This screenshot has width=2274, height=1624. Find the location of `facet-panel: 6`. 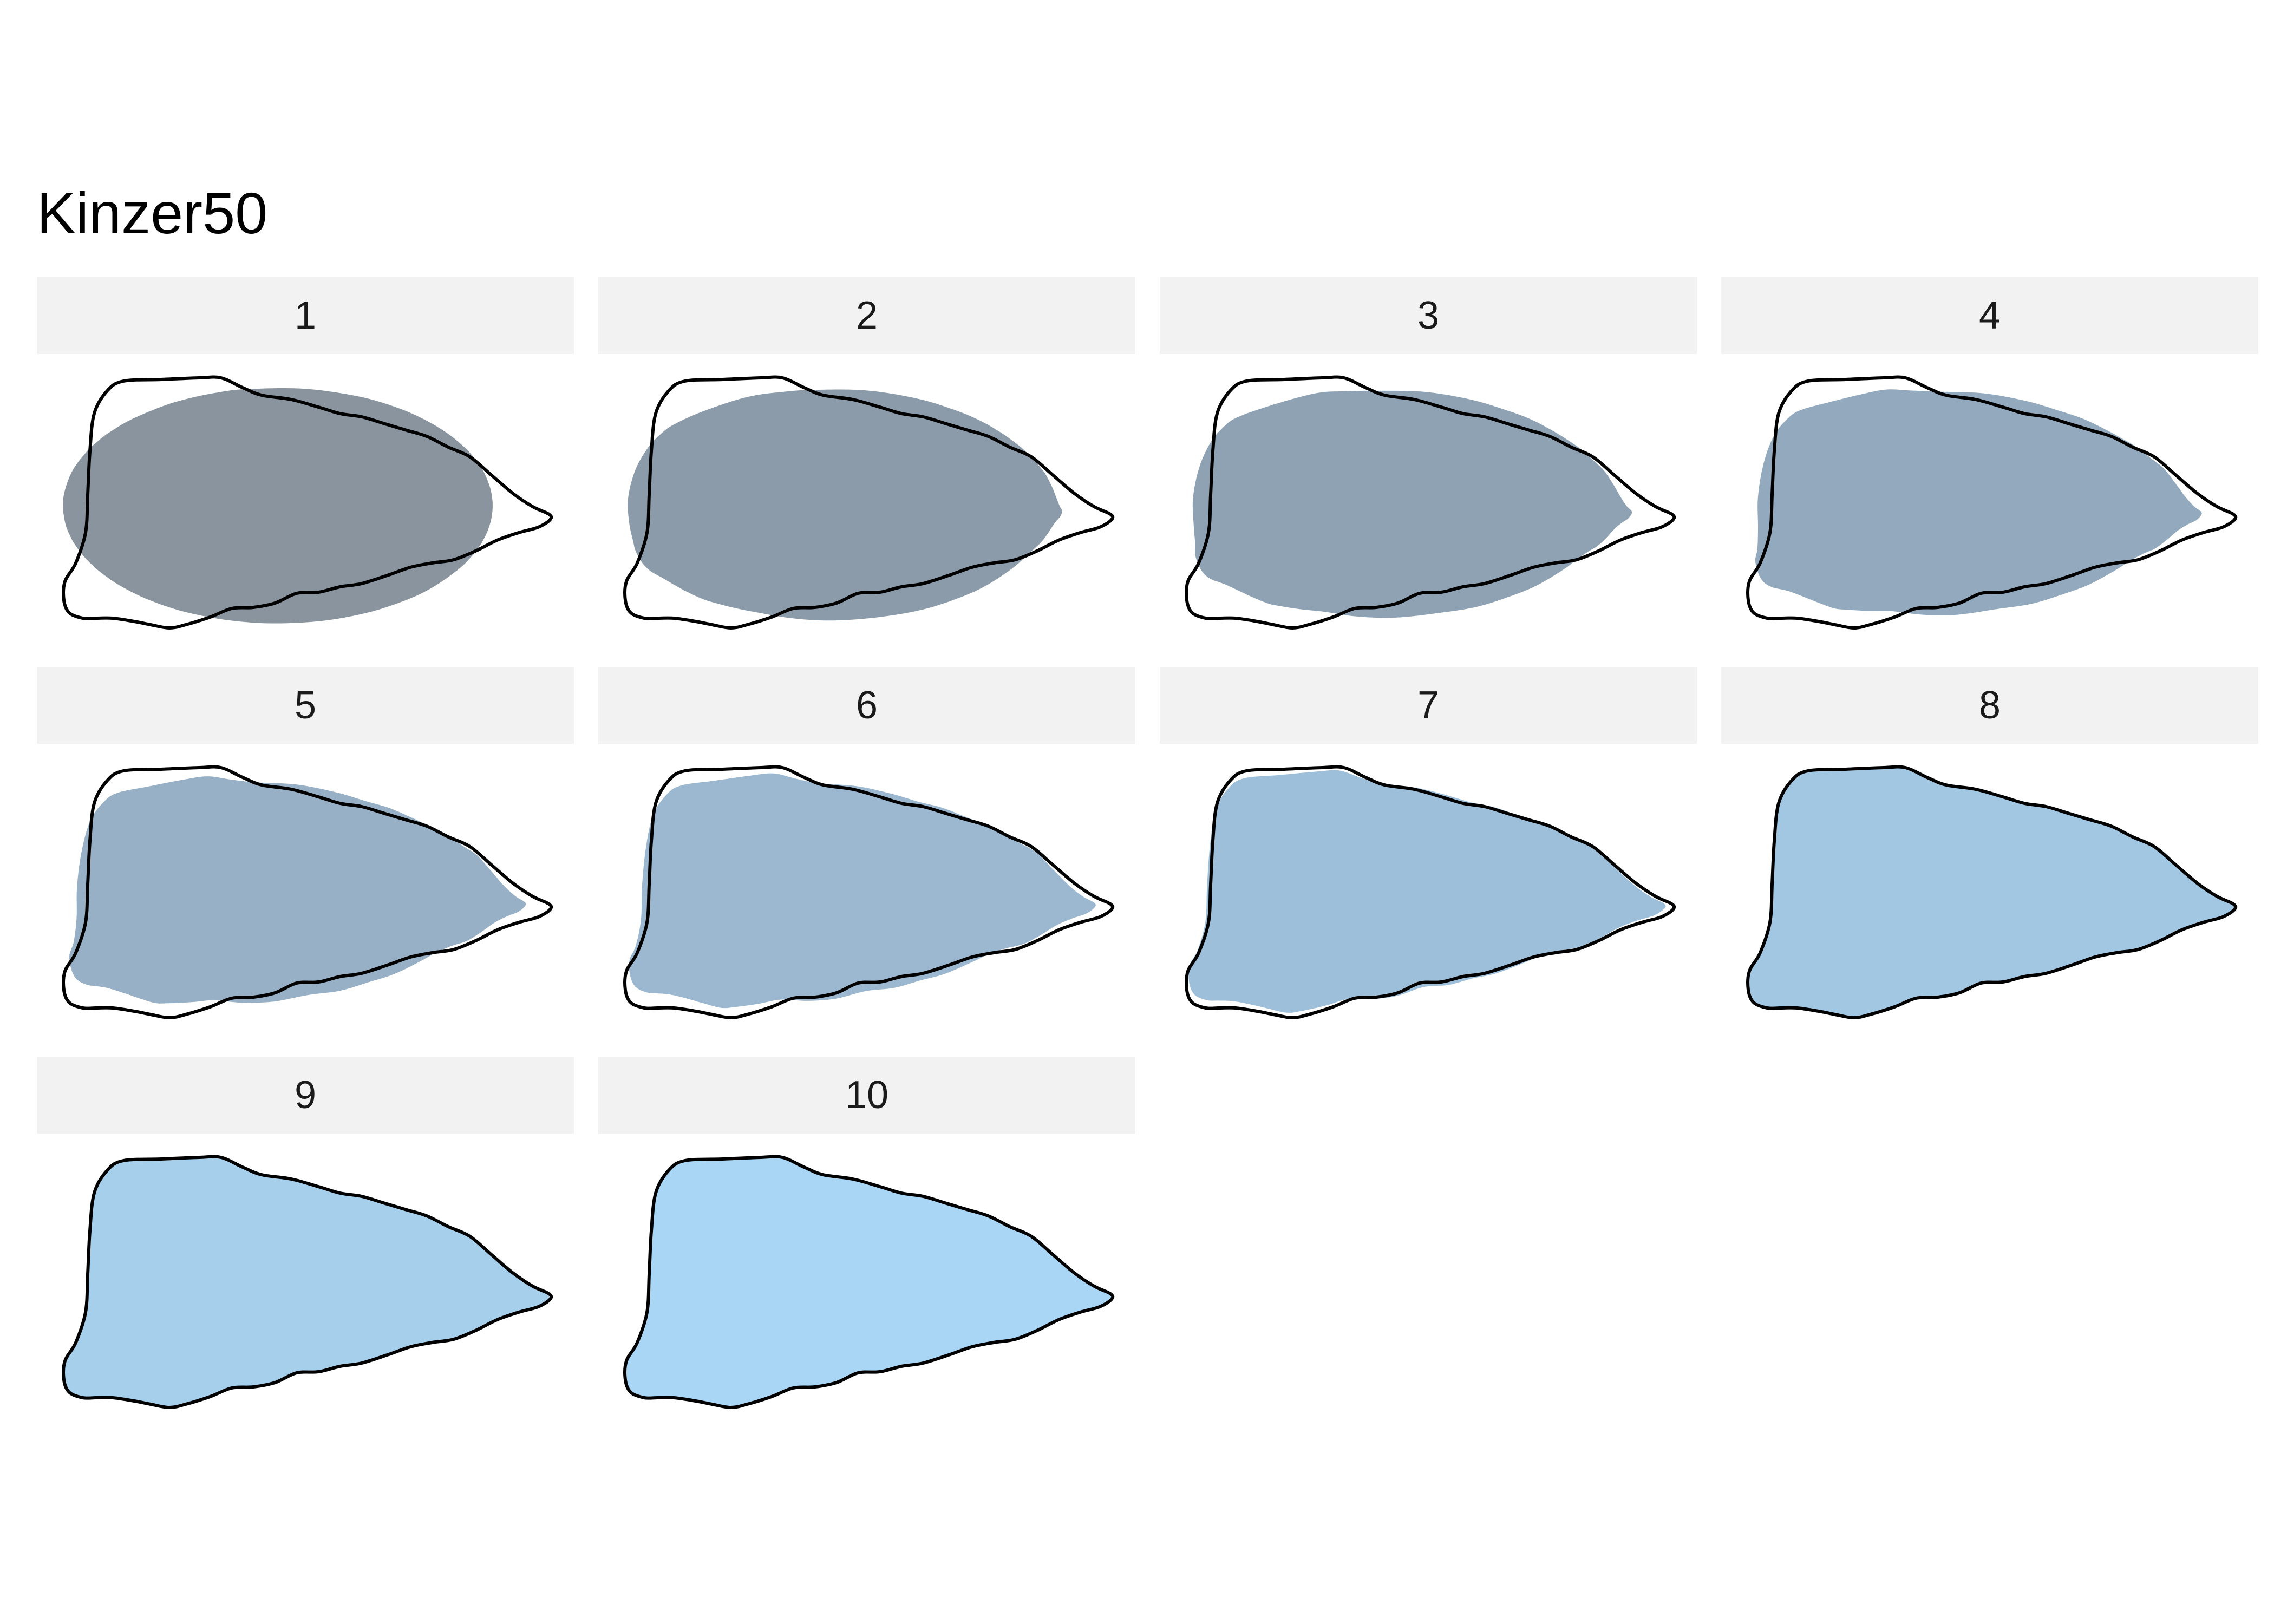

facet-panel: 6 is located at coordinates (866, 848).